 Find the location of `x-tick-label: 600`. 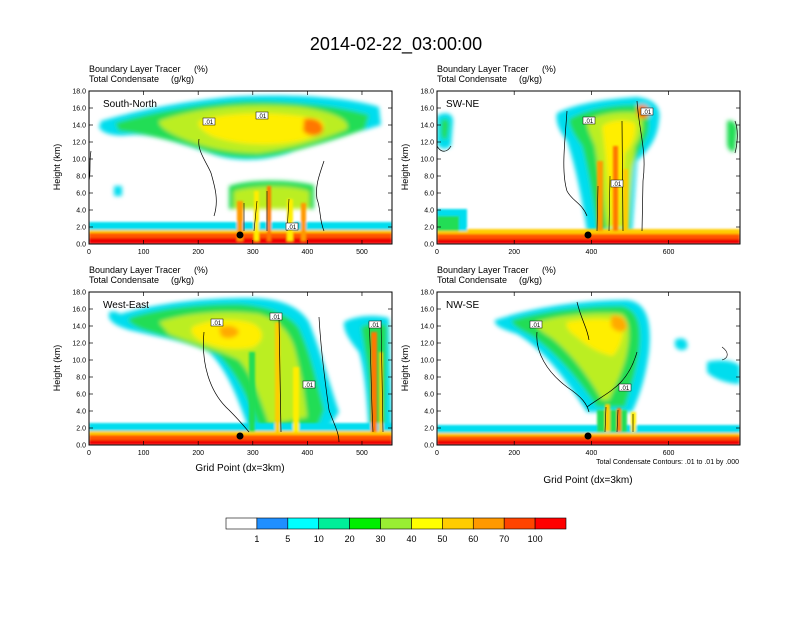

x-tick-label: 600 is located at coordinates (669, 252).